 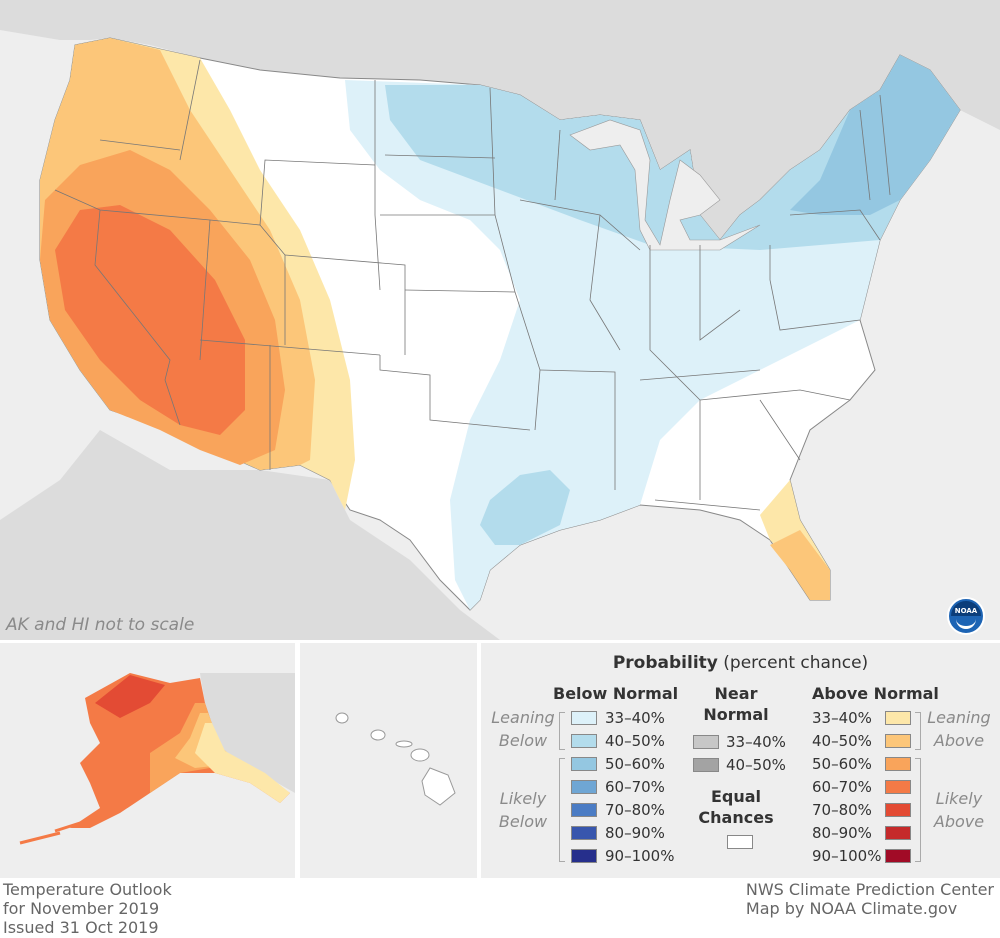 What do you see at coordinates (959, 821) in the screenshot?
I see `above-likely-label-2: Above` at bounding box center [959, 821].